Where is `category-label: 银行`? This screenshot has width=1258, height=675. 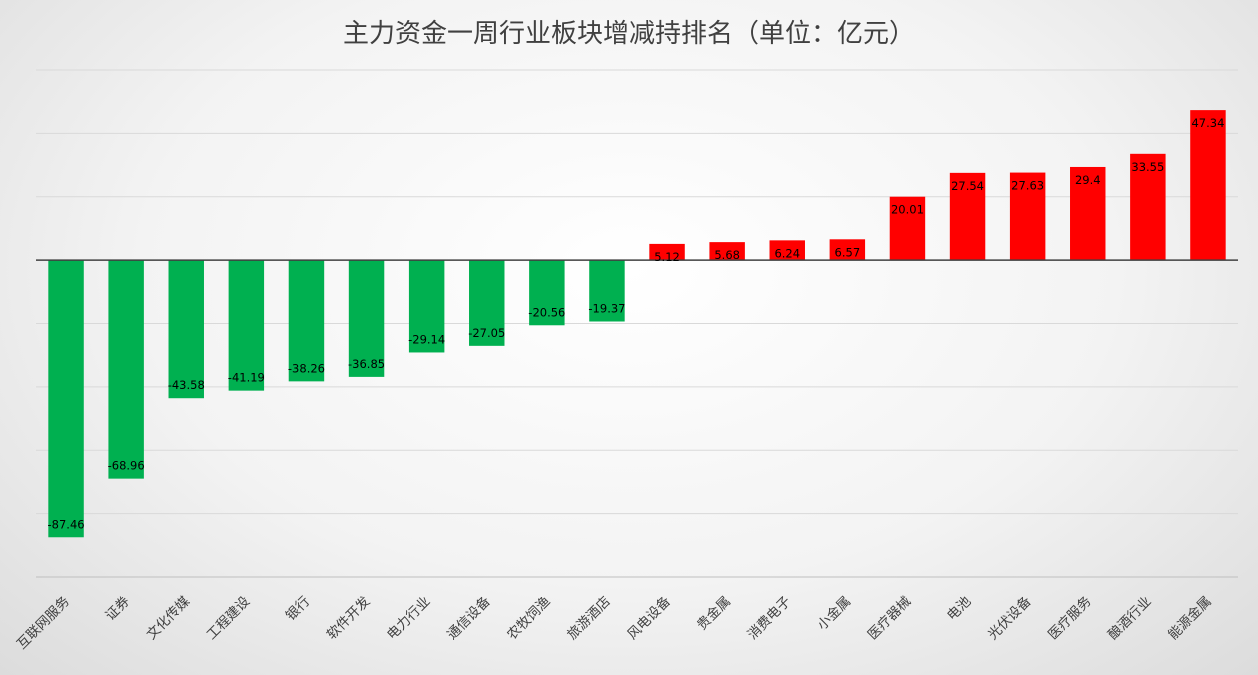
category-label: 银行 is located at coordinates (298, 609).